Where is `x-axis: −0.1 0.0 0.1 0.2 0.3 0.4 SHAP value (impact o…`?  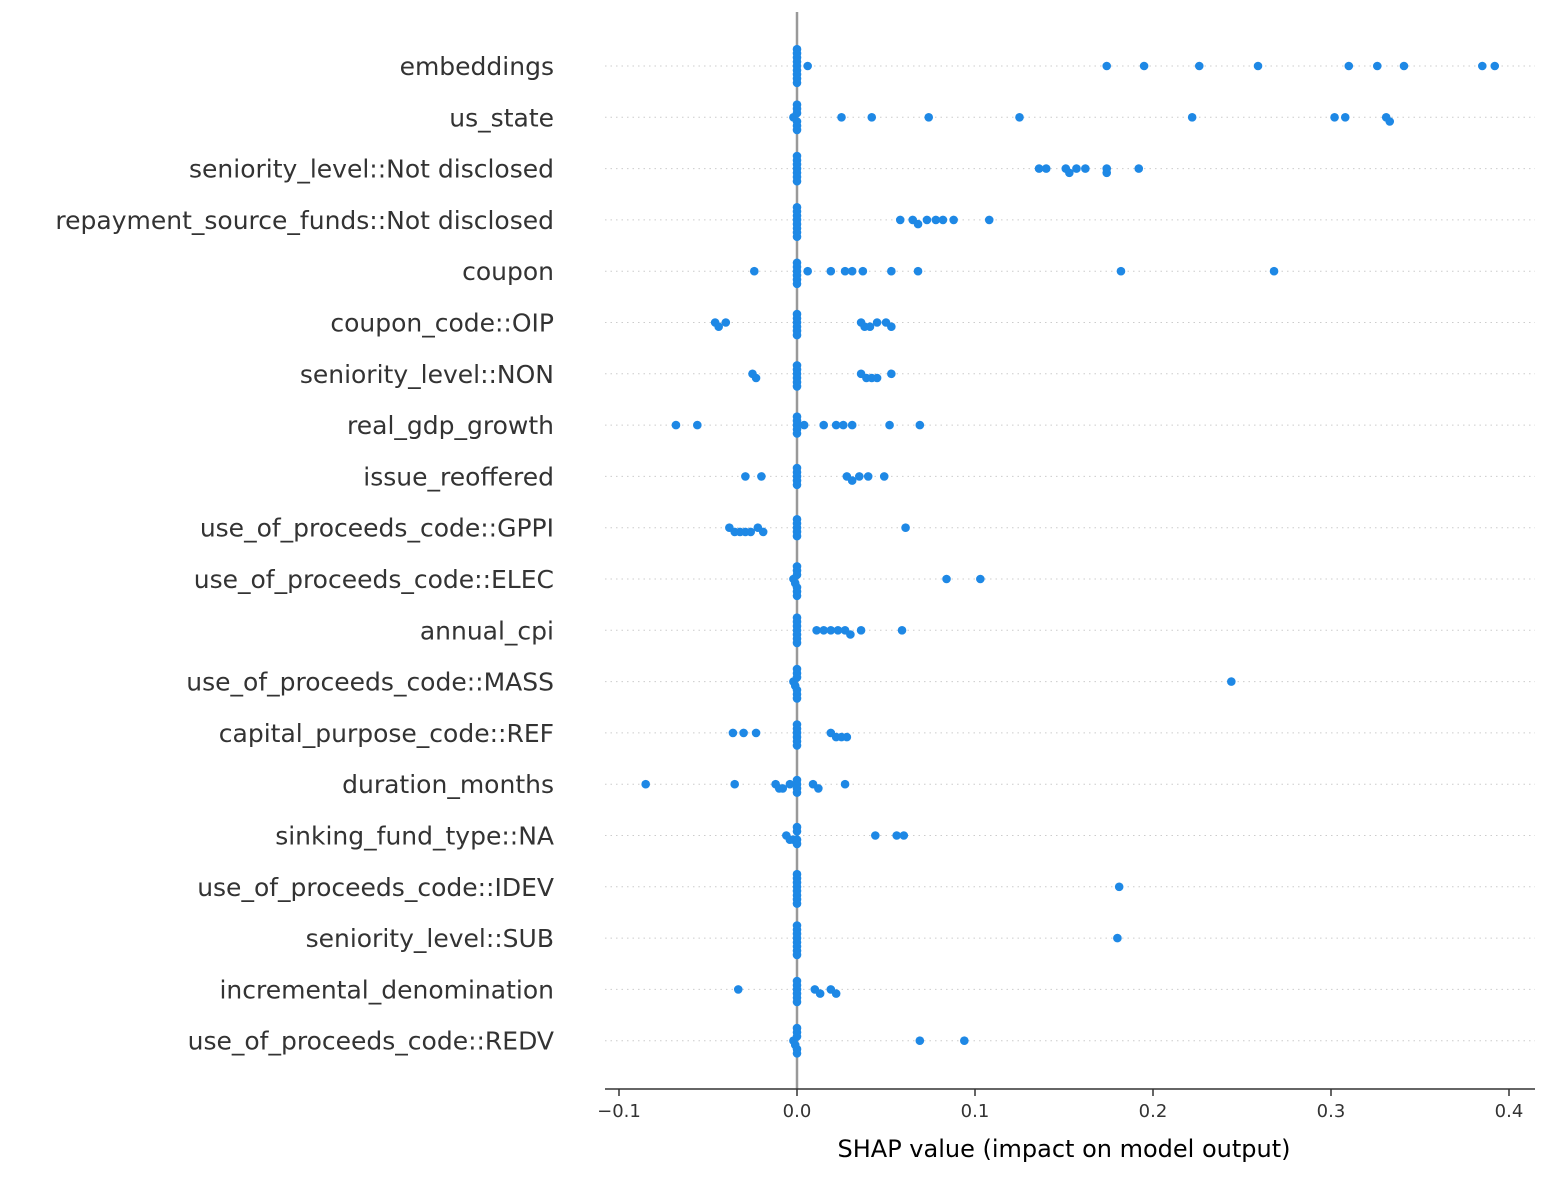
x-axis: −0.1 0.0 0.1 0.2 0.3 0.4 SHAP value (impact o… is located at coordinates (1066, 1125).